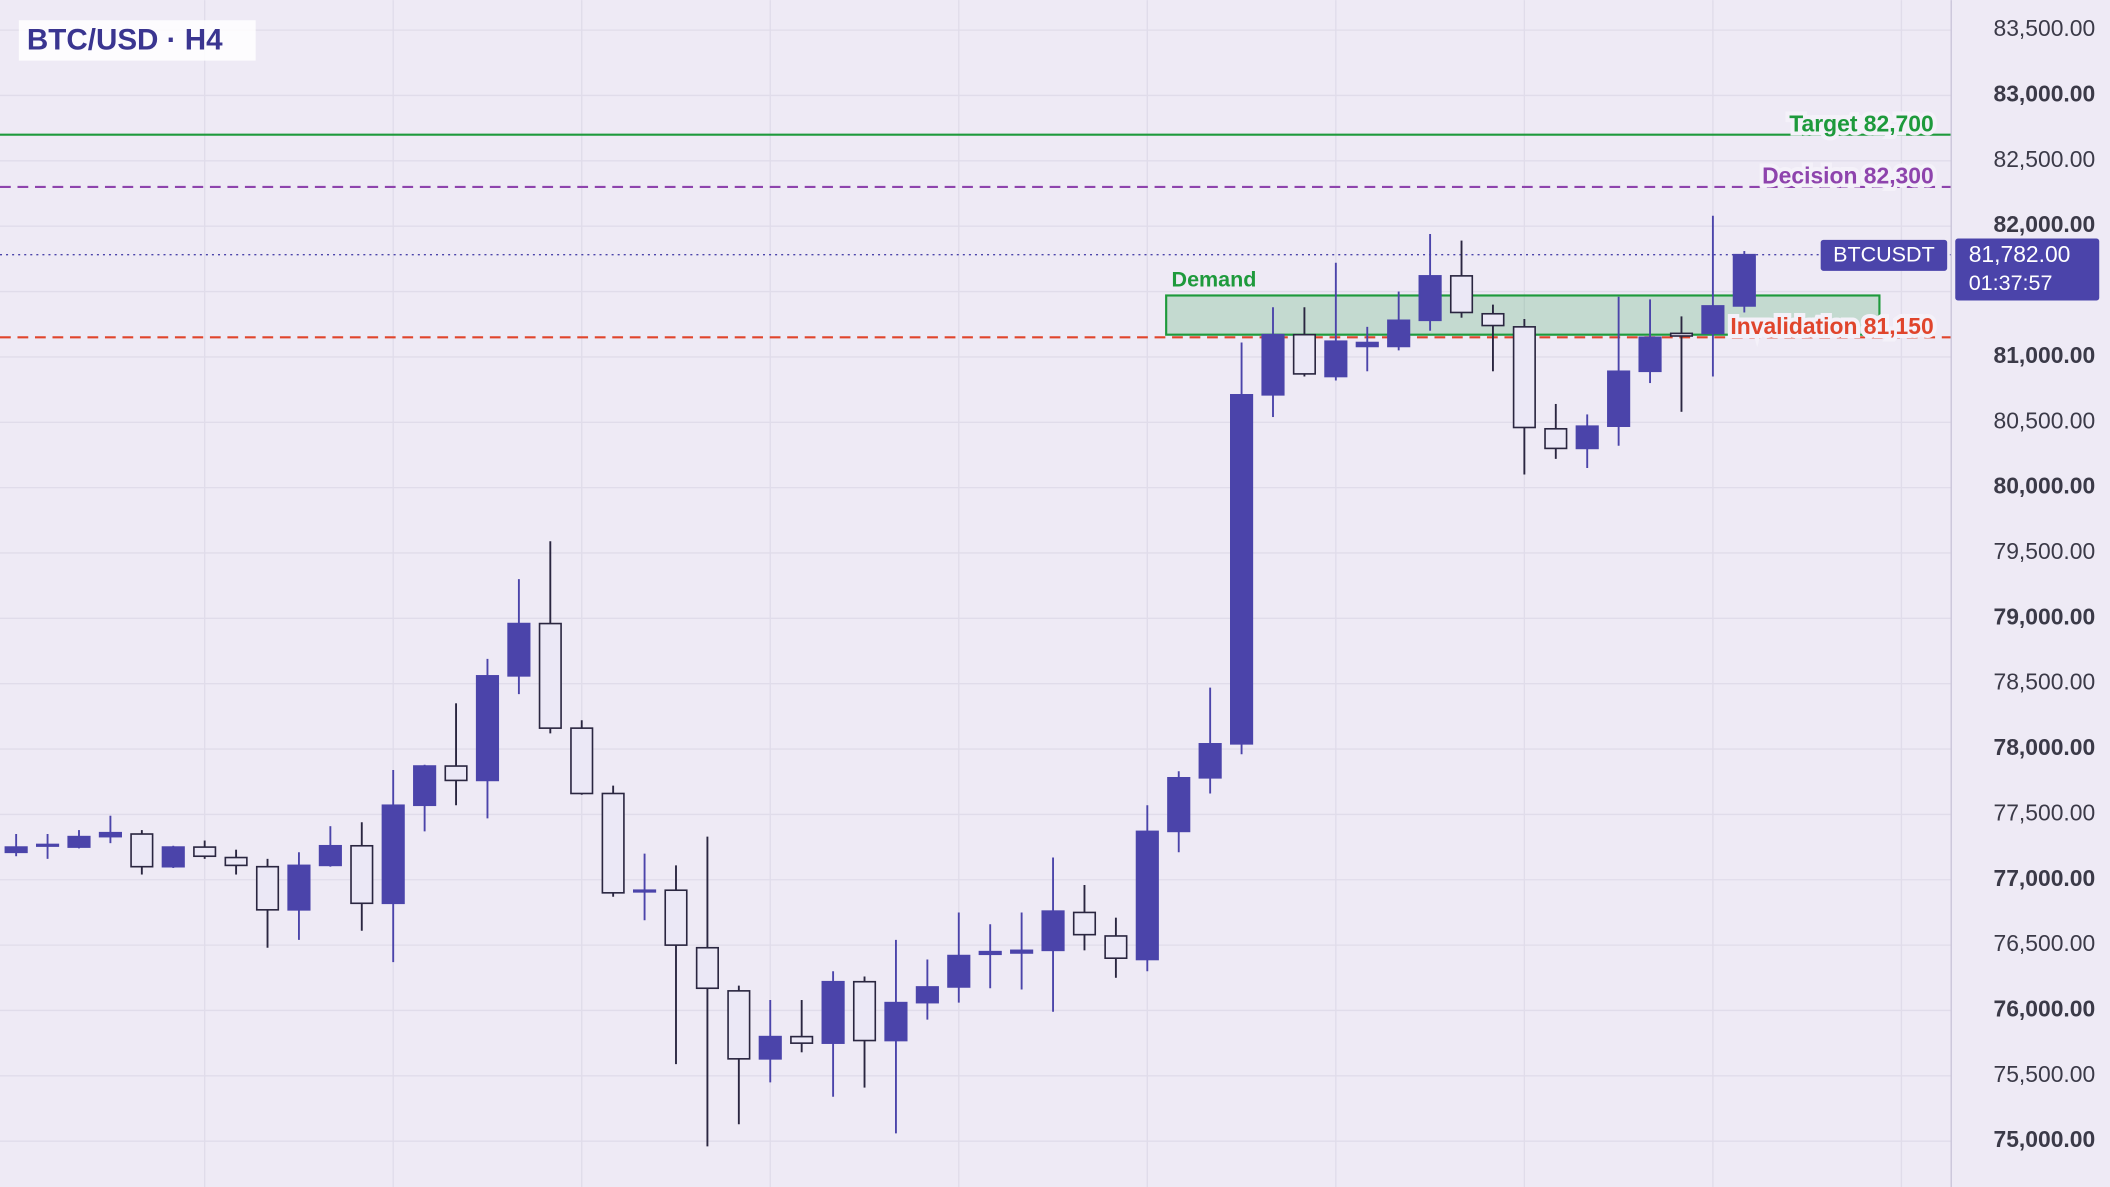  Describe the element at coordinates (2044, 159) in the screenshot. I see `y-tick-label: 82,500.00` at that location.